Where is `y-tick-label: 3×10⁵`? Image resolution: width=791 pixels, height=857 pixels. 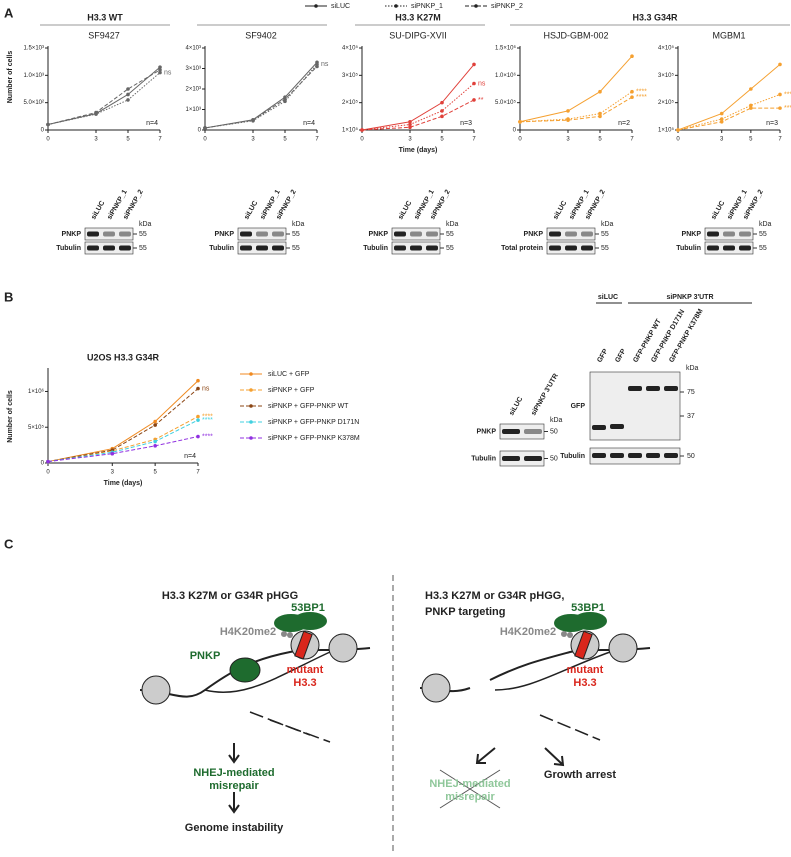 y-tick-label: 3×10⁵ is located at coordinates (666, 75).